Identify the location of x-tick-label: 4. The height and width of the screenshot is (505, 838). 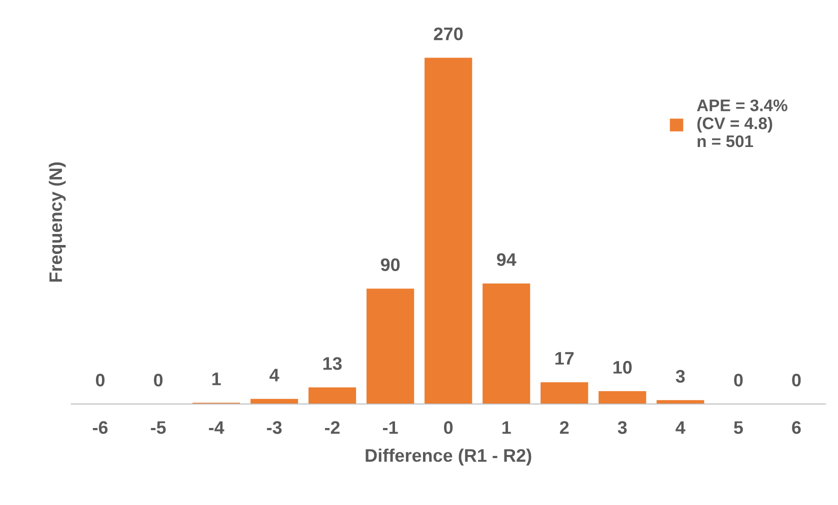
(681, 427).